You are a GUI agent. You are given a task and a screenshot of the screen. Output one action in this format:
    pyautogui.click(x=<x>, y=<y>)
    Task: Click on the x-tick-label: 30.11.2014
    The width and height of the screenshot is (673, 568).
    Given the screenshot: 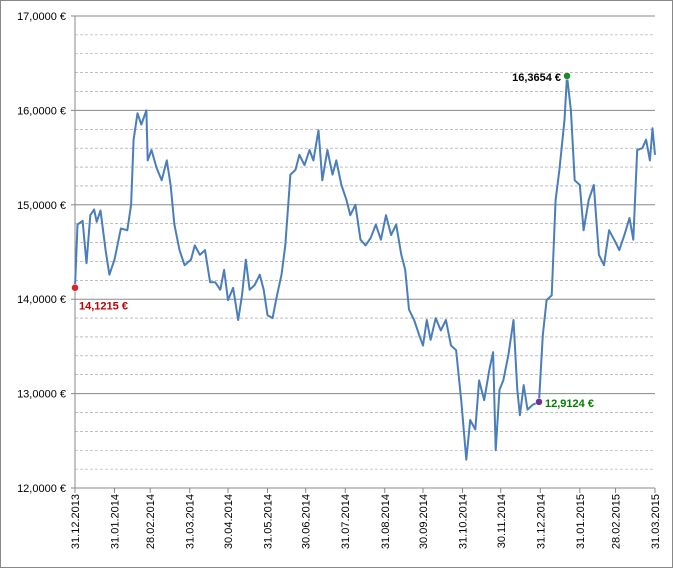 What is the action you would take?
    pyautogui.click(x=502, y=521)
    